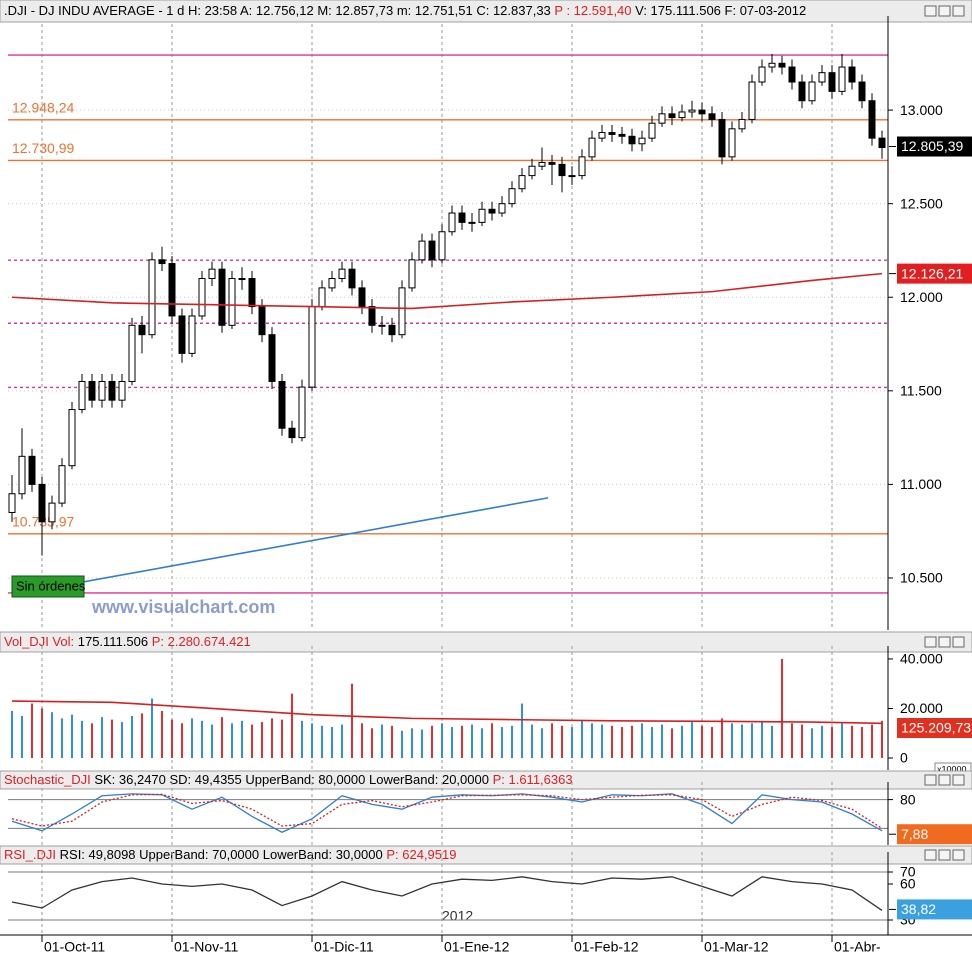 This screenshot has height=960, width=972. I want to click on y-tick-label: 0, so click(904, 758).